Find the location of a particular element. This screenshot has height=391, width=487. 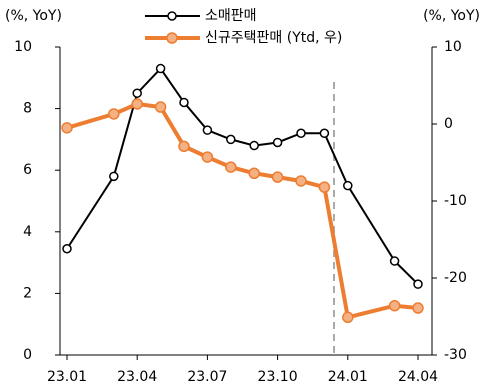

legend-label: 신규주택판매 (Ytd, 우) is located at coordinates (273, 38).